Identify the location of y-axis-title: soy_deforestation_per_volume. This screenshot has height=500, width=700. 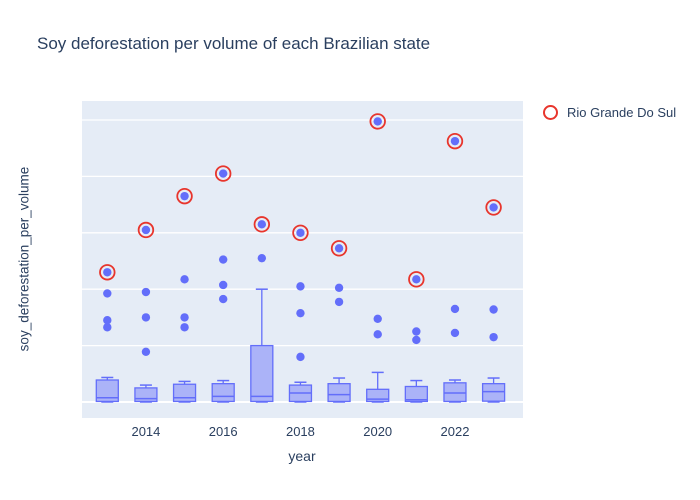
(24, 259).